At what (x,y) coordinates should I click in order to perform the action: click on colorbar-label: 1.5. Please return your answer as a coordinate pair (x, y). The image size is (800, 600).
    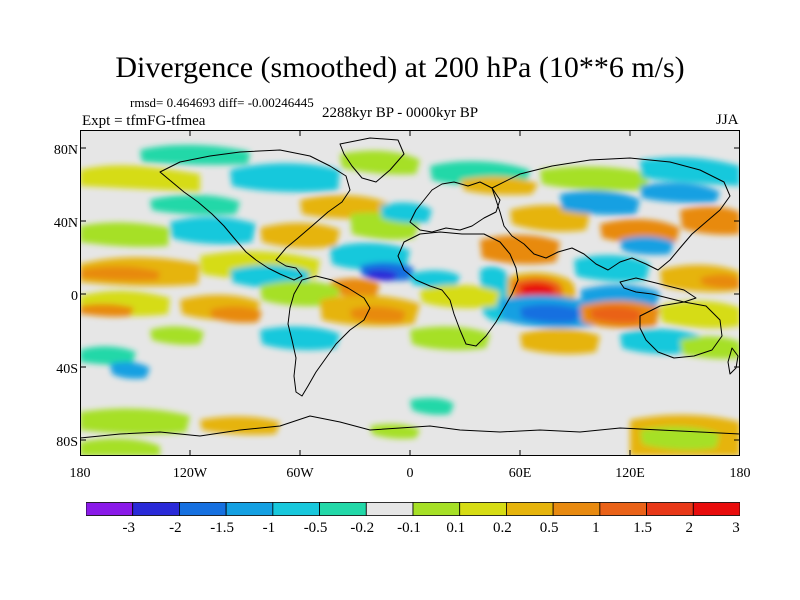
    Looking at the image, I should click on (642, 528).